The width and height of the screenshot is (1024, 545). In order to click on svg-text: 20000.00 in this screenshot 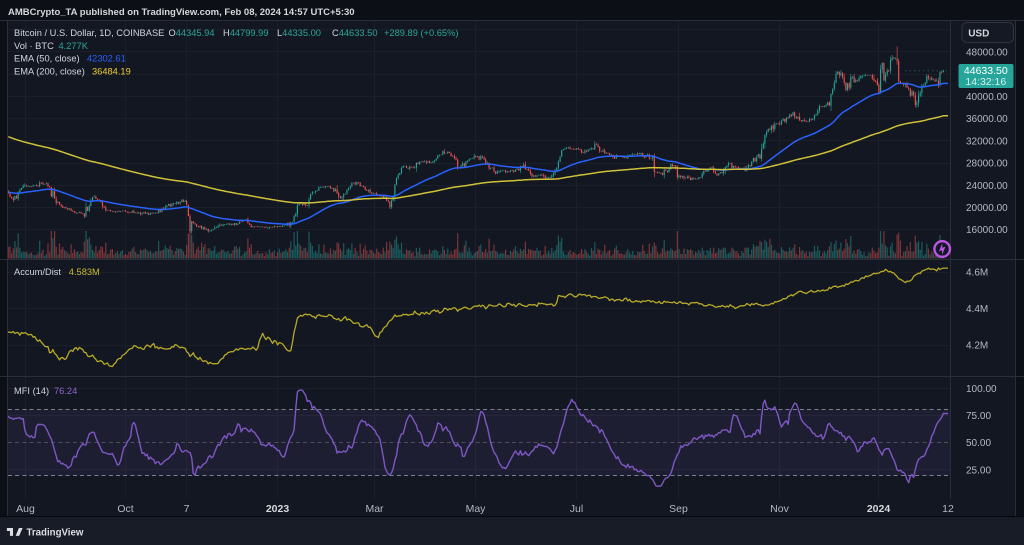, I will do `click(987, 208)`.